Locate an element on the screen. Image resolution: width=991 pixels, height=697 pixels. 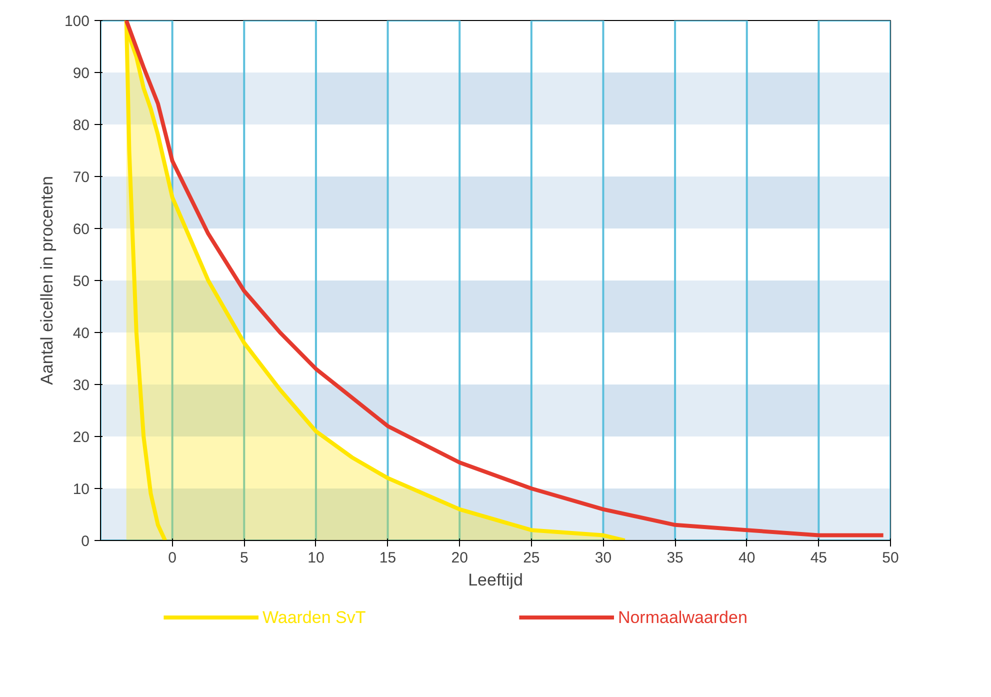
x-tick-label: 25 is located at coordinates (531, 558).